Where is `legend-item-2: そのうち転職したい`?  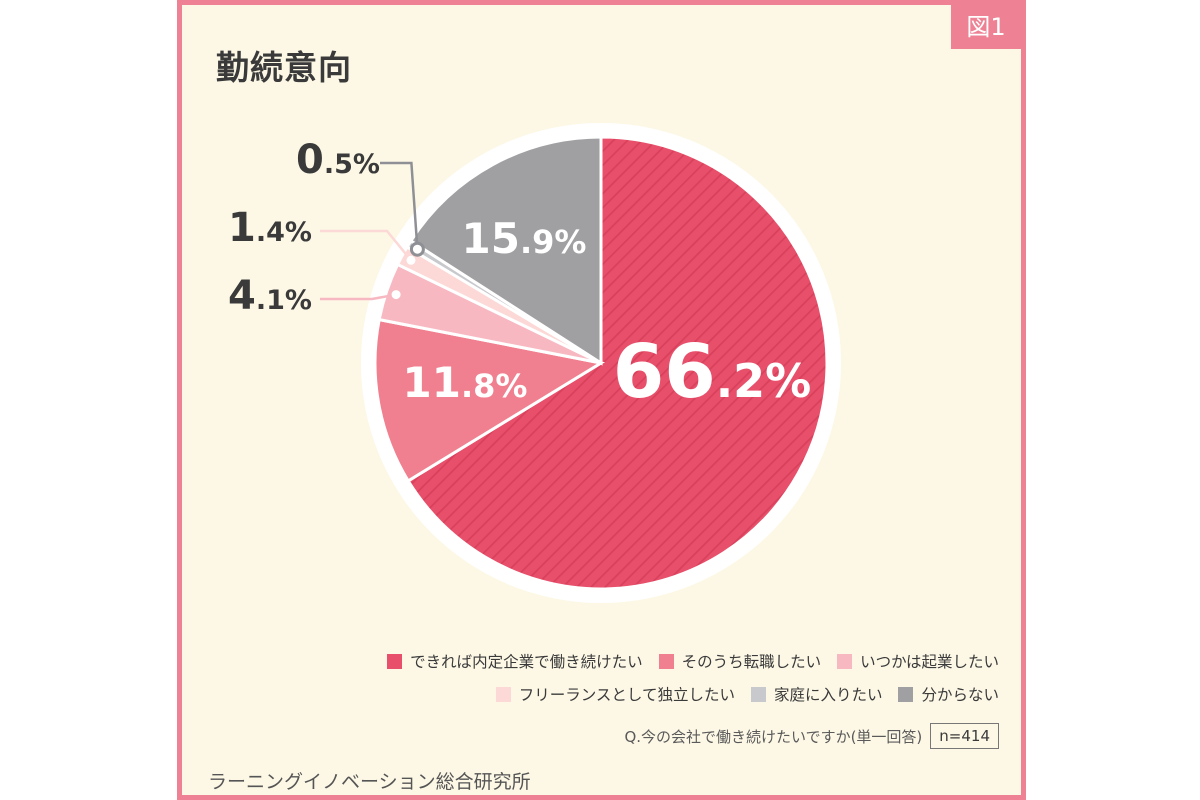 legend-item-2: そのうち転職したい is located at coordinates (740, 661).